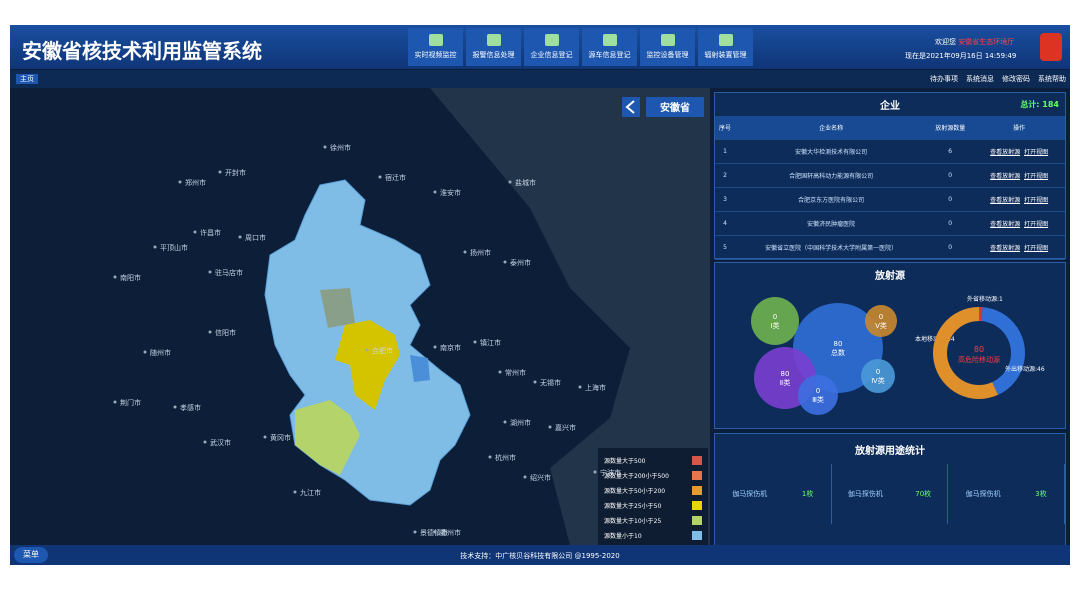 The width and height of the screenshot is (1076, 594). Describe the element at coordinates (520, 262) in the screenshot. I see `city-label: 泰州市` at that location.